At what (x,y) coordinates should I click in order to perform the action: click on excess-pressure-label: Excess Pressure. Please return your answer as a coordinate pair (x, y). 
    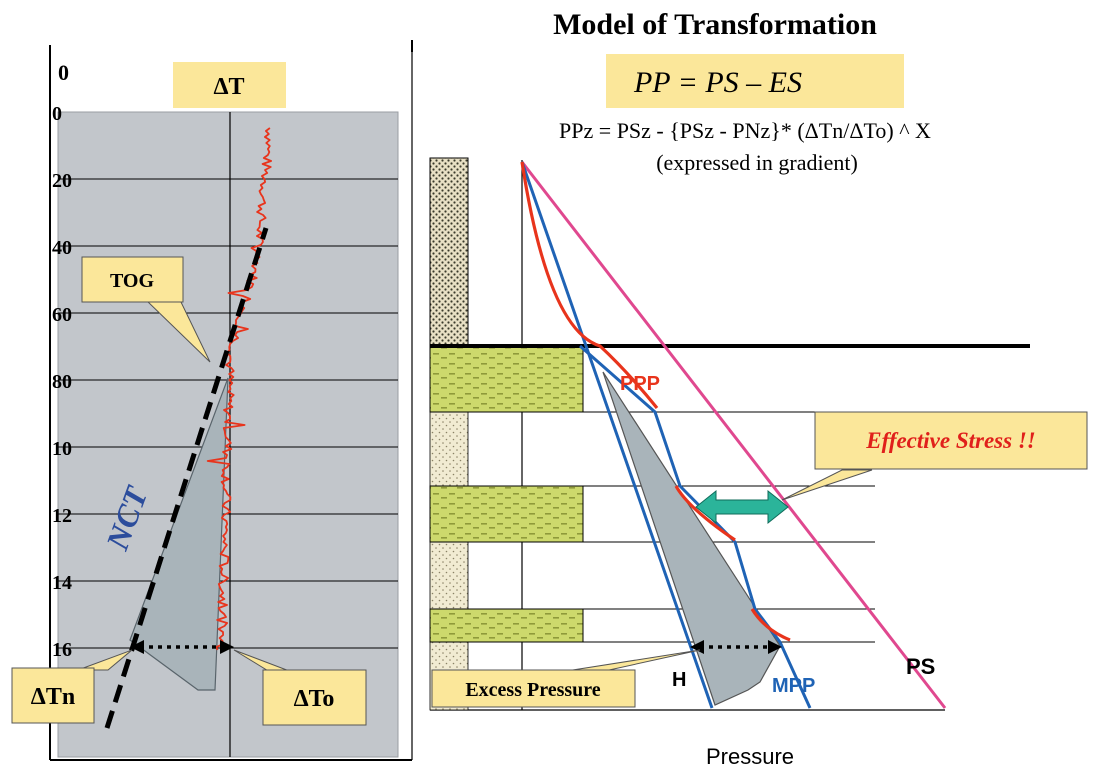
    Looking at the image, I should click on (532, 690).